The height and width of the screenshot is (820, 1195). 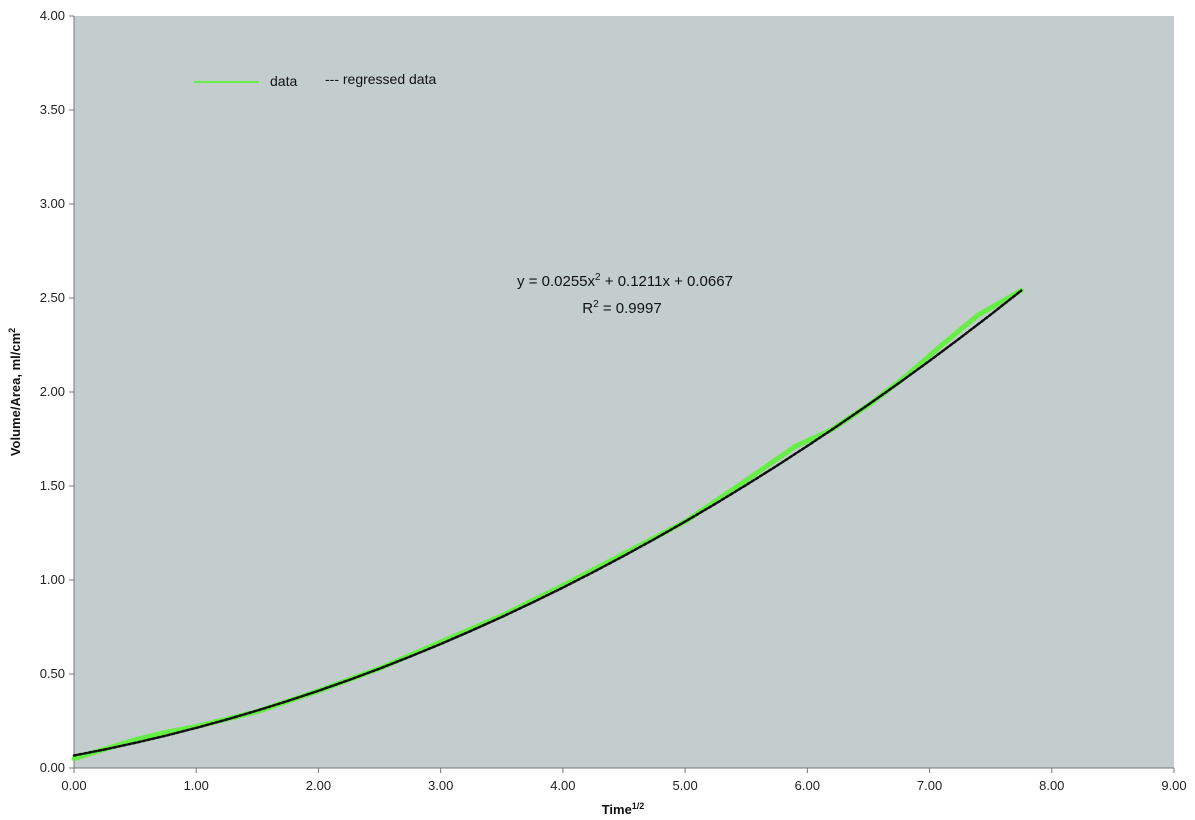 What do you see at coordinates (52, 203) in the screenshot?
I see `y-tick-label: 3.00` at bounding box center [52, 203].